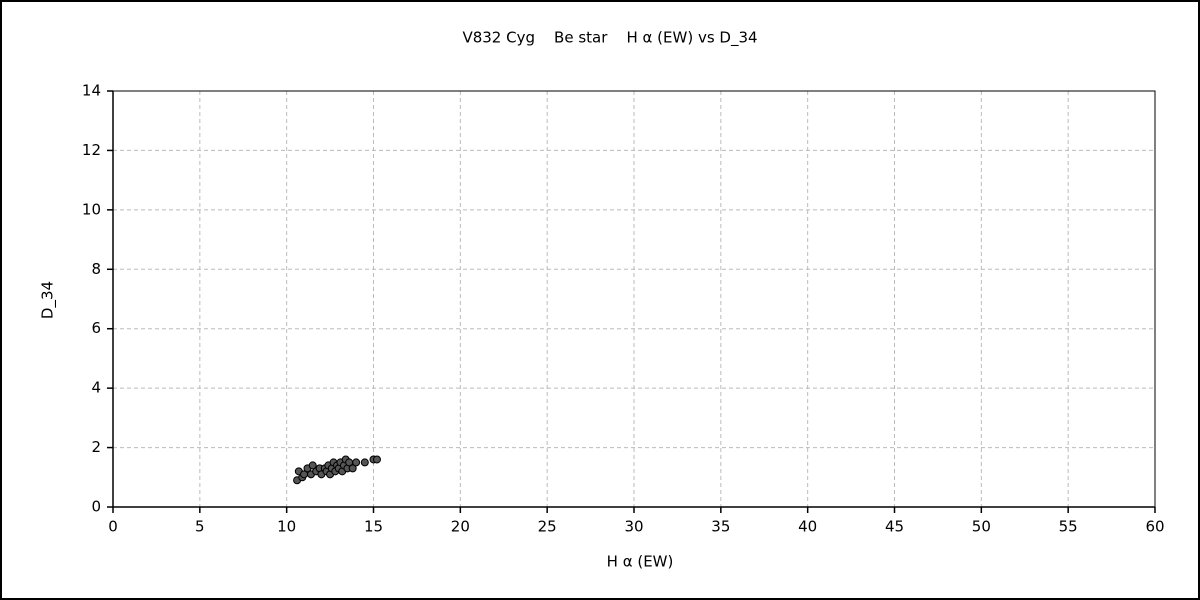 The image size is (1200, 600). What do you see at coordinates (1154, 527) in the screenshot?
I see `x-tick-label: 60` at bounding box center [1154, 527].